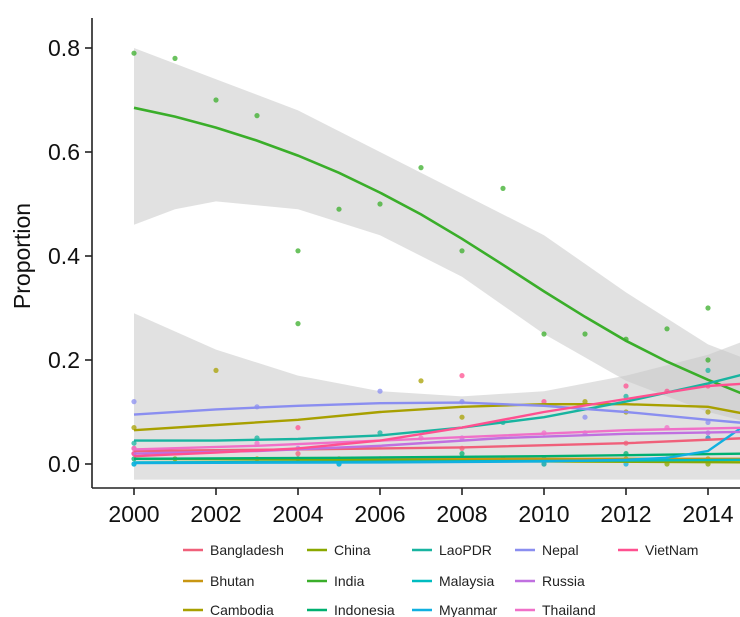 The image size is (740, 617). Describe the element at coordinates (625, 514) in the screenshot. I see `x-tick-label: 2012` at that location.